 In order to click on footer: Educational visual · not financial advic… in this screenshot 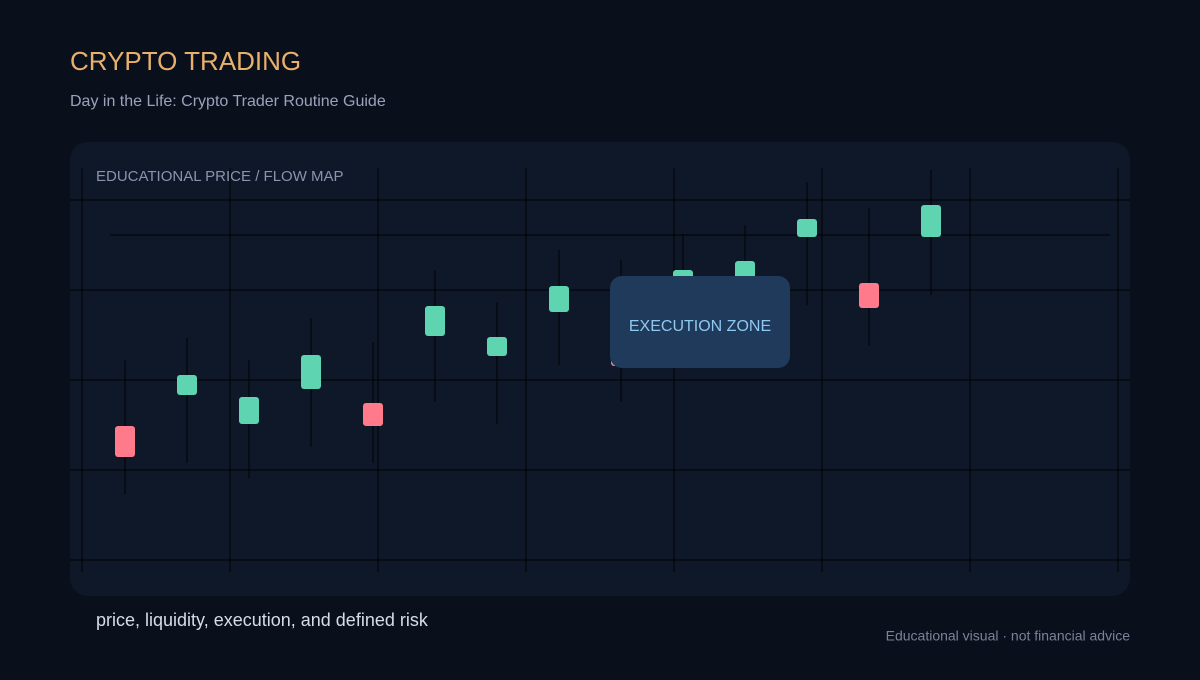, I will do `click(1008, 636)`.